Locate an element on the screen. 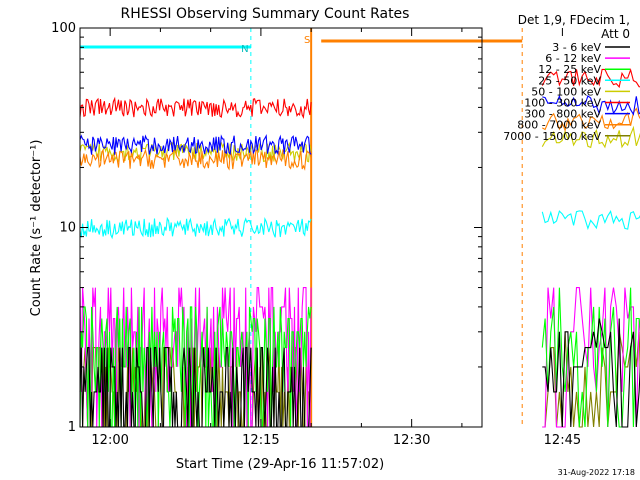  legend-label: 6 - 12 keV is located at coordinates (573, 58).